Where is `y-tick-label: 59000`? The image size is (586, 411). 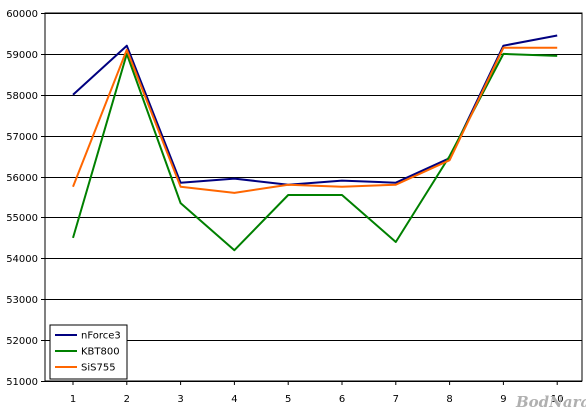
y-tick-label: 59000 is located at coordinates (22, 55).